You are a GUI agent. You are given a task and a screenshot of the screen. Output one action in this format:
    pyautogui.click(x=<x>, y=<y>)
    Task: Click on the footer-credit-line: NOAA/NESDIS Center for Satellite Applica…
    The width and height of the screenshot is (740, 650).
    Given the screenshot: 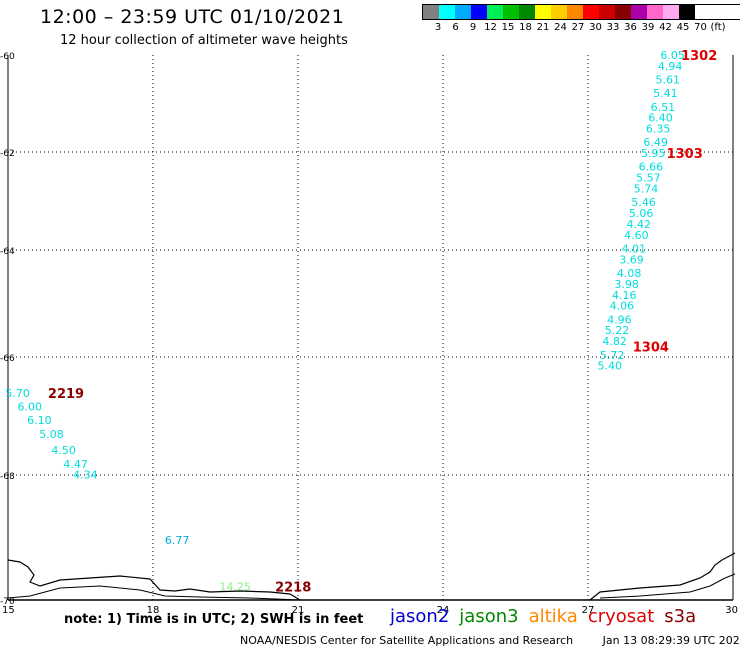 What is the action you would take?
    pyautogui.click(x=490, y=640)
    